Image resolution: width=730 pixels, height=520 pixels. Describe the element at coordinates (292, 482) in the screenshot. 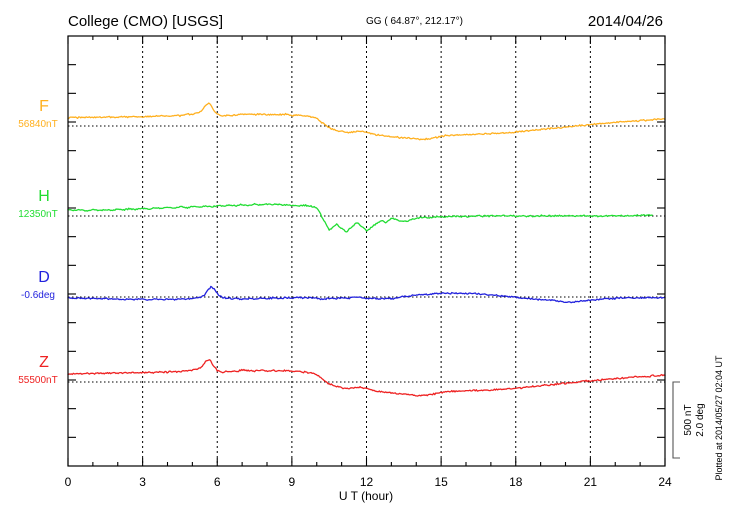

I see `x-tick-label-9: 9` at that location.